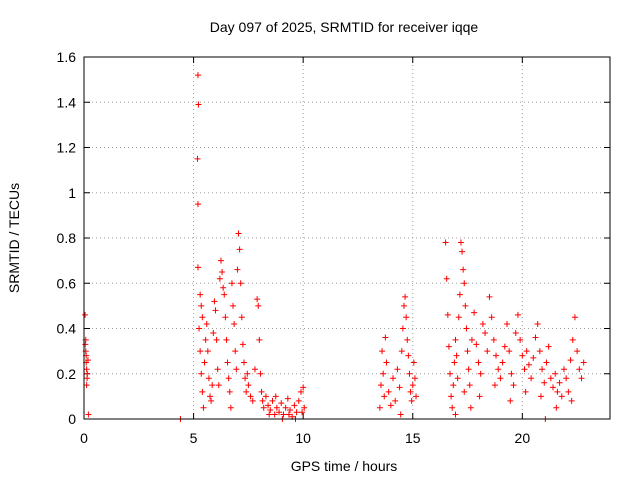 Image resolution: width=640 pixels, height=480 pixels. Describe the element at coordinates (72, 193) in the screenshot. I see `y-tick-label: 1` at that location.